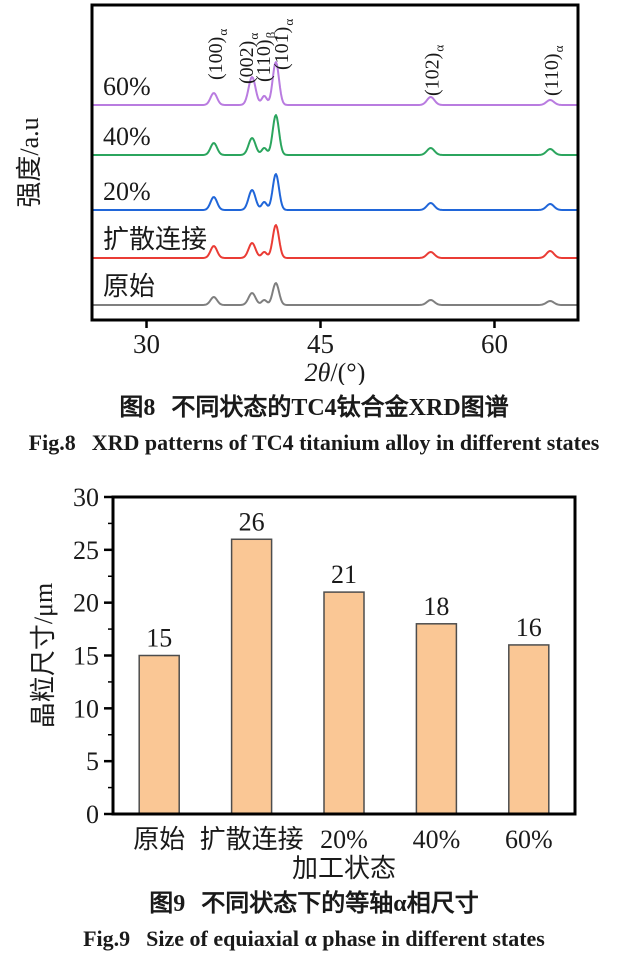 The width and height of the screenshot is (628, 971). Describe the element at coordinates (265, 56) in the screenshot. I see `xrd-peak-label-2: (110)β` at that location.